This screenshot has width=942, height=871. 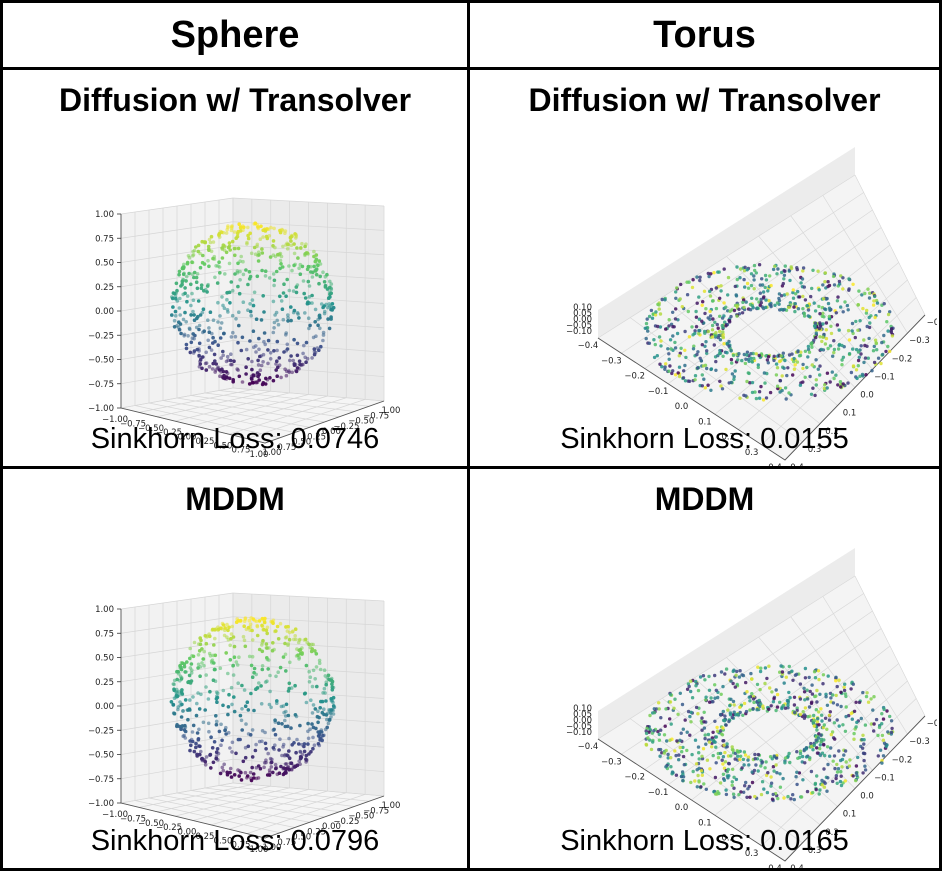 What do you see at coordinates (579, 727) in the screenshot?
I see `z-tick-label: −0.05` at bounding box center [579, 727].